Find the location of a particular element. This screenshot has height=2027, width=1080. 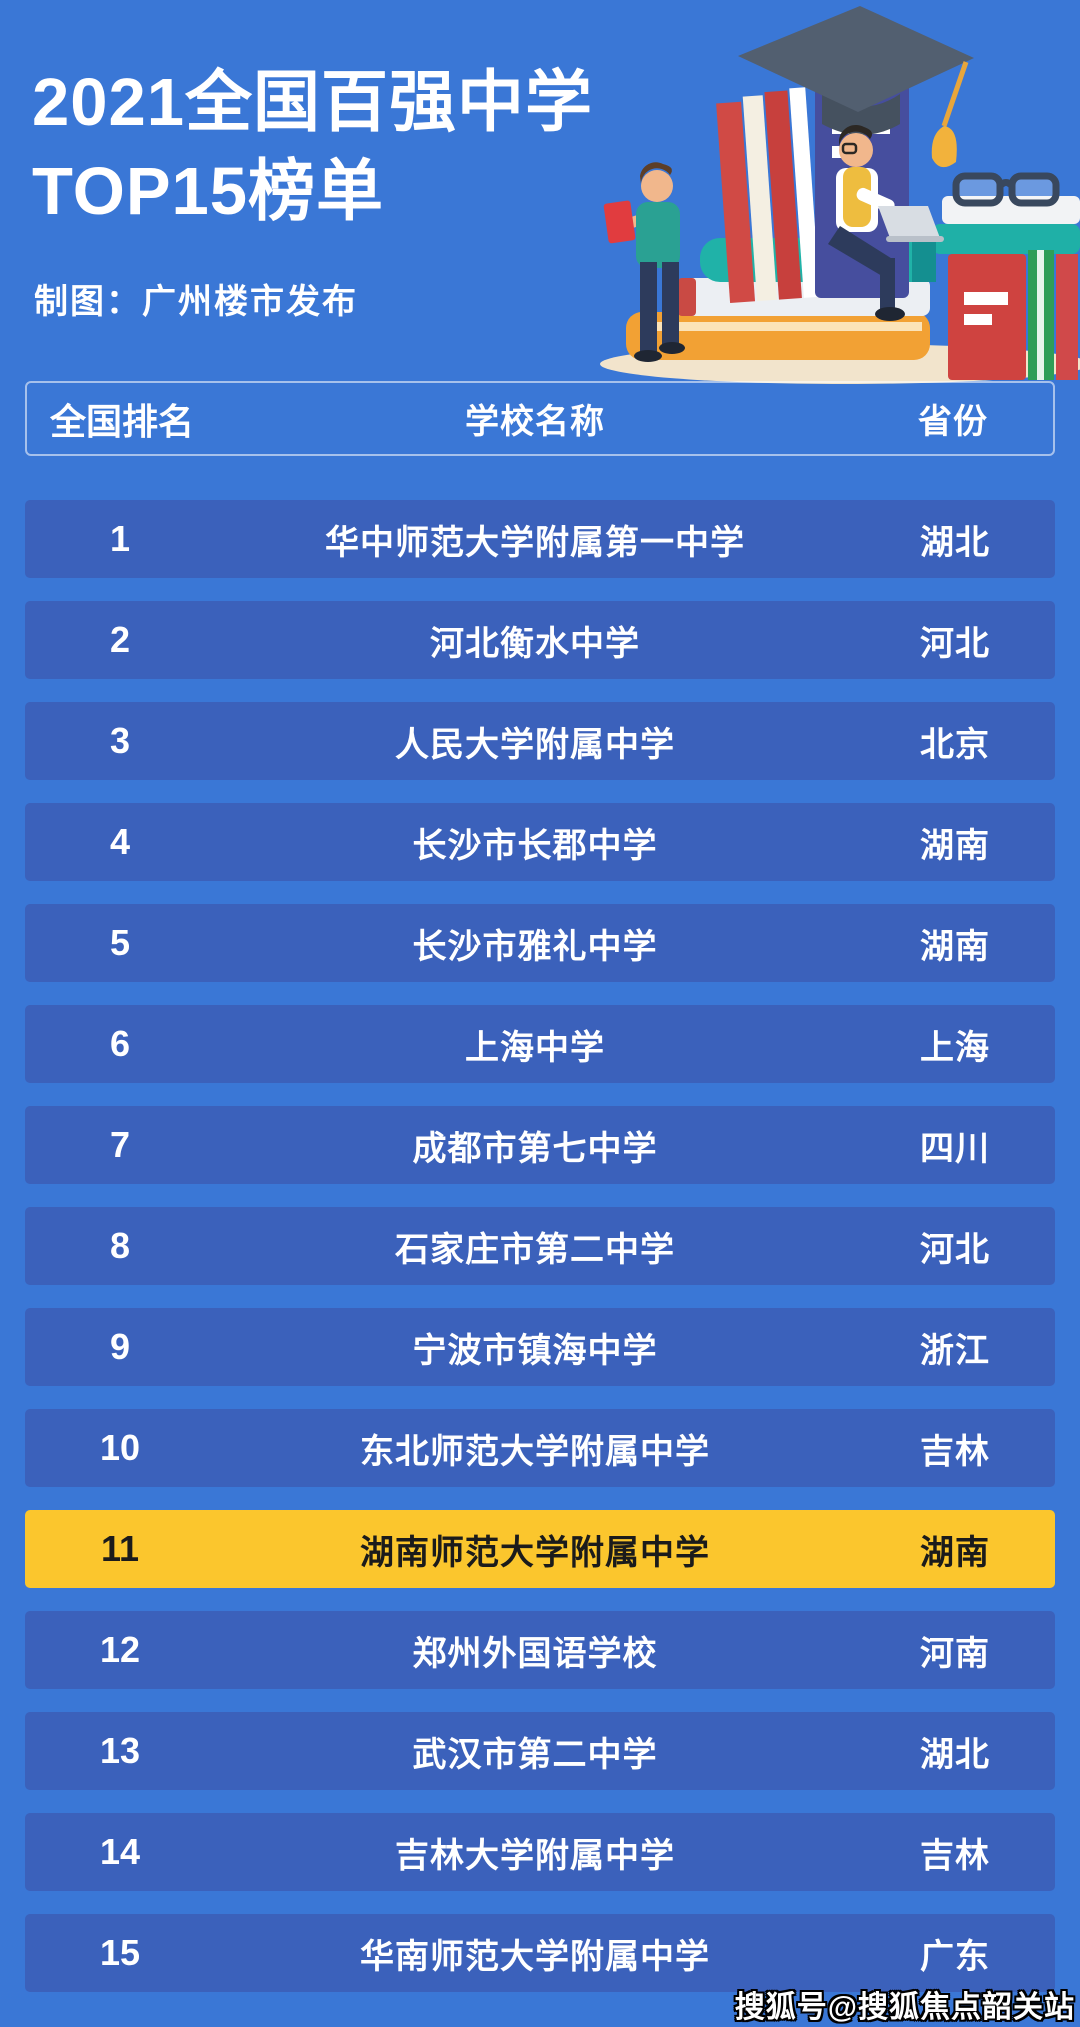

page-title-line2: TOP15榜单 is located at coordinates (208, 192).